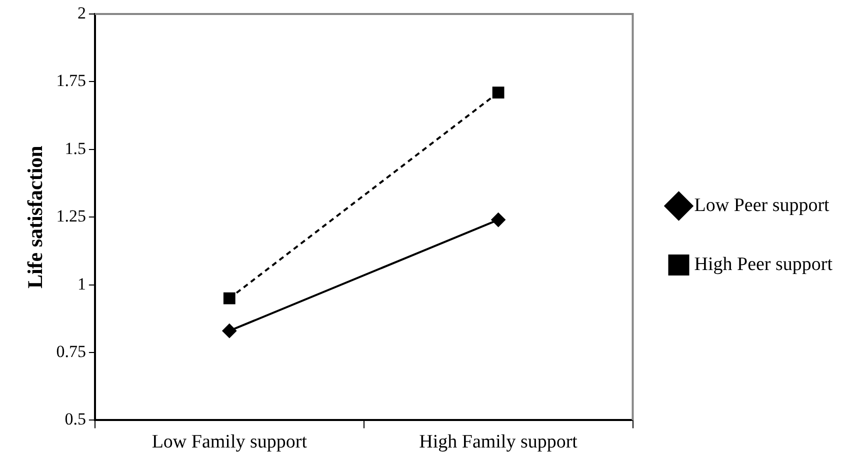 This screenshot has width=847, height=457. What do you see at coordinates (35, 217) in the screenshot?
I see `y-axis-title: Life satisfaction` at bounding box center [35, 217].